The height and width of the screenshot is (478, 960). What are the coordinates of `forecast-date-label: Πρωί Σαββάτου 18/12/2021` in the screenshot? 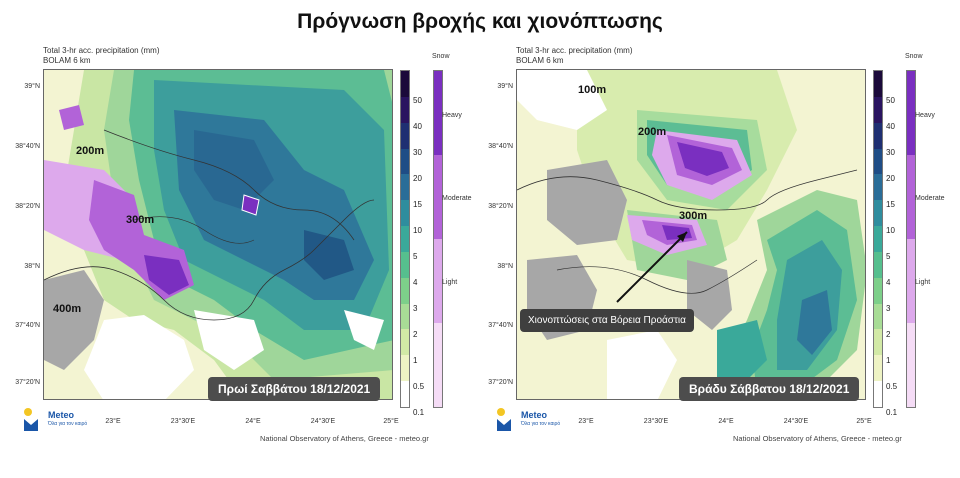 It's located at (294, 389).